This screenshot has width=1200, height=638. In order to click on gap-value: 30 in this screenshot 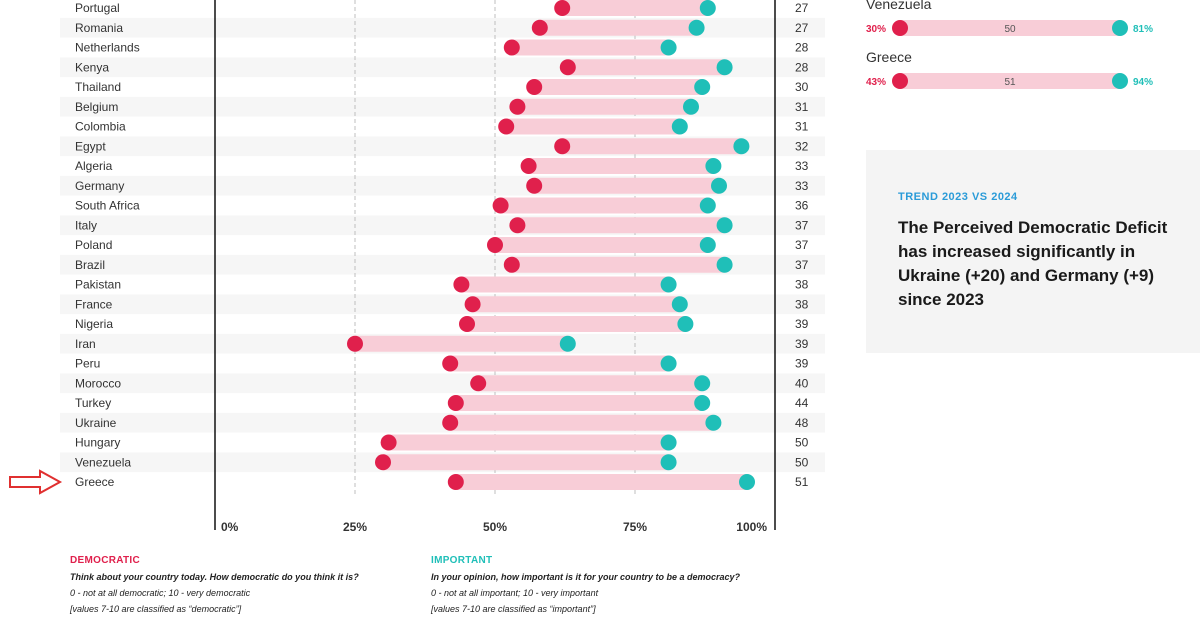, I will do `click(802, 87)`.